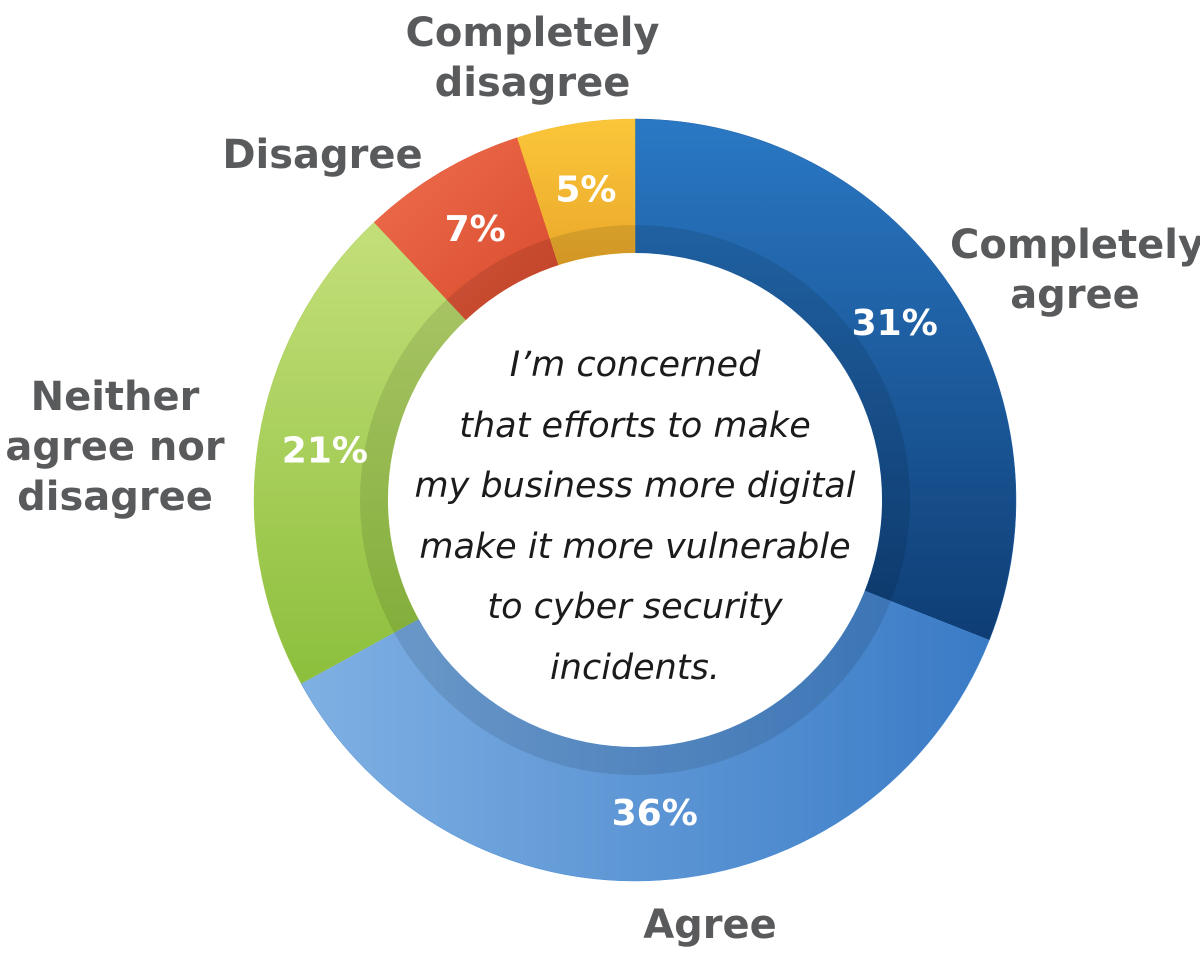 The image size is (1200, 964). I want to click on value-label-completely-disagree: 5%, so click(585, 189).